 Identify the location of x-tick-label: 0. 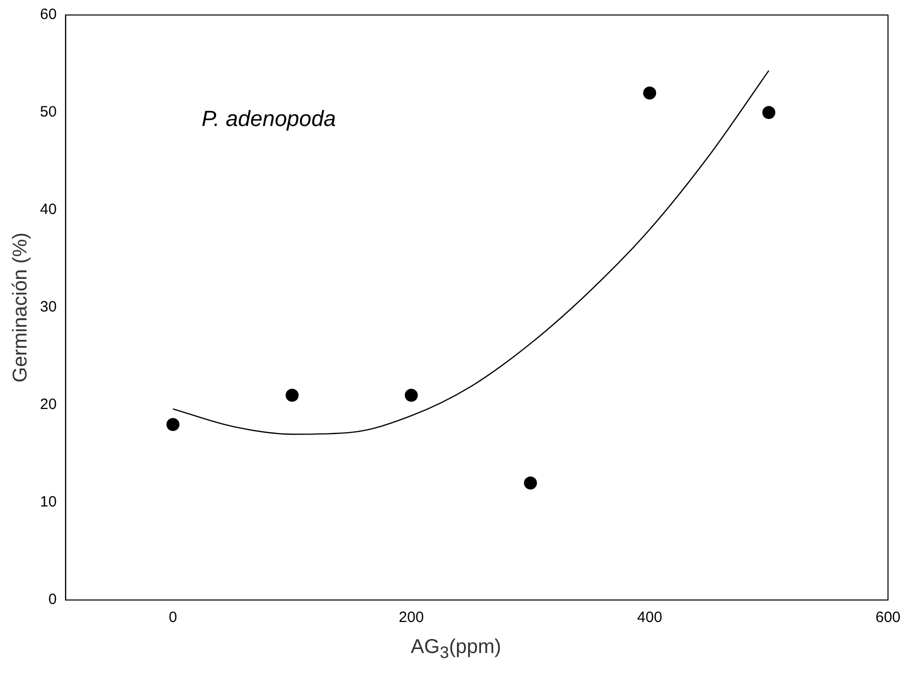
(173, 617).